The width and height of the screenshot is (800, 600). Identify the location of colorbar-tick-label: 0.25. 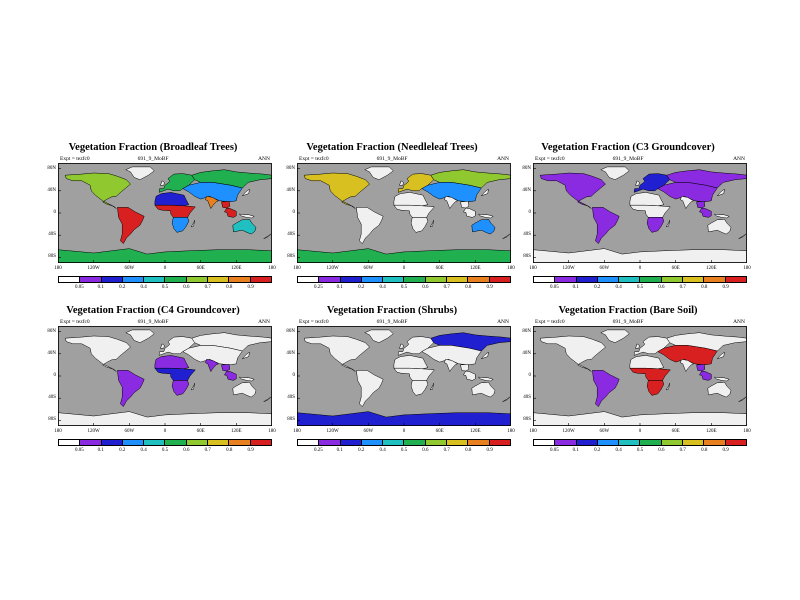
(318, 450).